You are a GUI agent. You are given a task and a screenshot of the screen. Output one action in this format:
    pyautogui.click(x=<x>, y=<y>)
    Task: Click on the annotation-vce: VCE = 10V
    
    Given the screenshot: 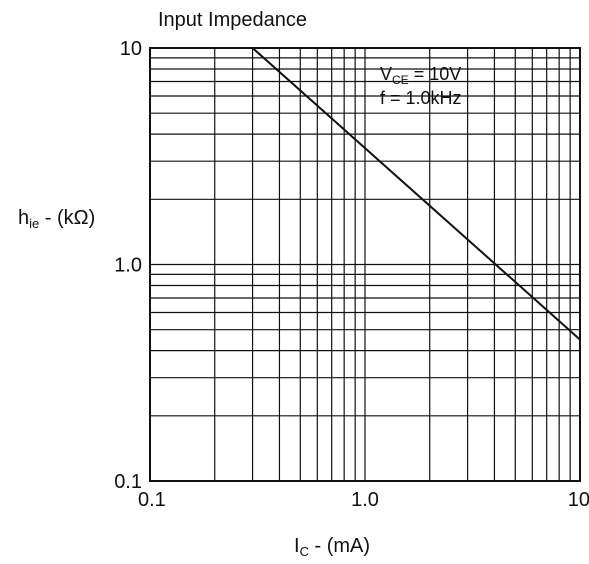 What is the action you would take?
    pyautogui.click(x=420, y=75)
    